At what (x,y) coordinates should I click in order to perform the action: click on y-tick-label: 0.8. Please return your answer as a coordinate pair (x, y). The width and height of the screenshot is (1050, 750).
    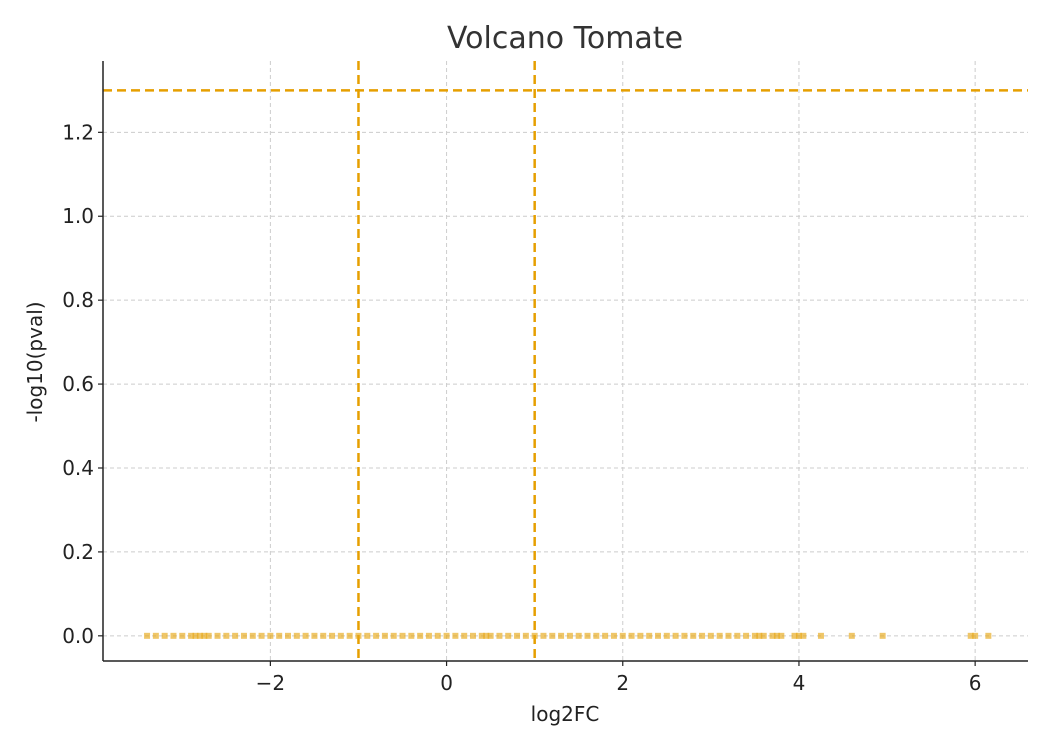
    Looking at the image, I should click on (78, 300).